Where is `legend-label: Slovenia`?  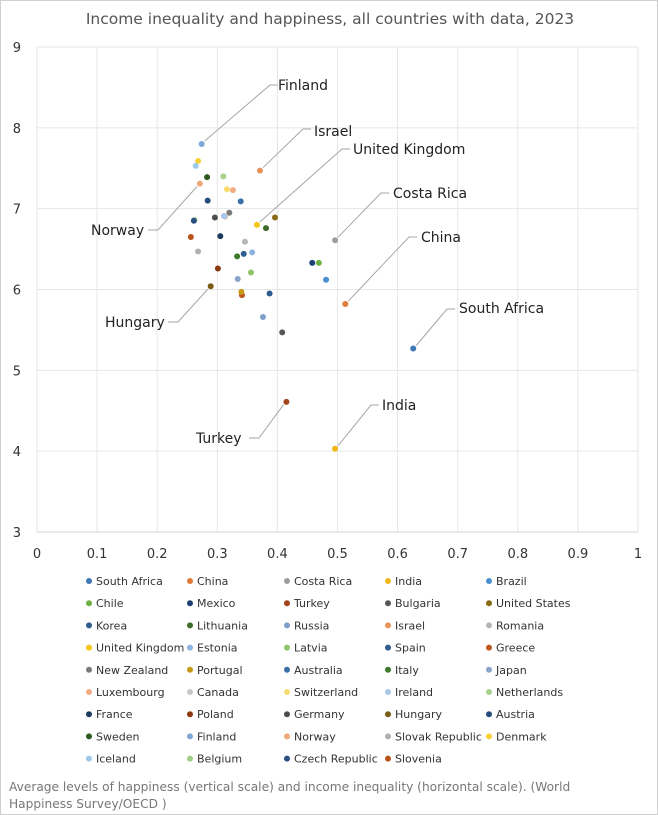
legend-label: Slovenia is located at coordinates (418, 759).